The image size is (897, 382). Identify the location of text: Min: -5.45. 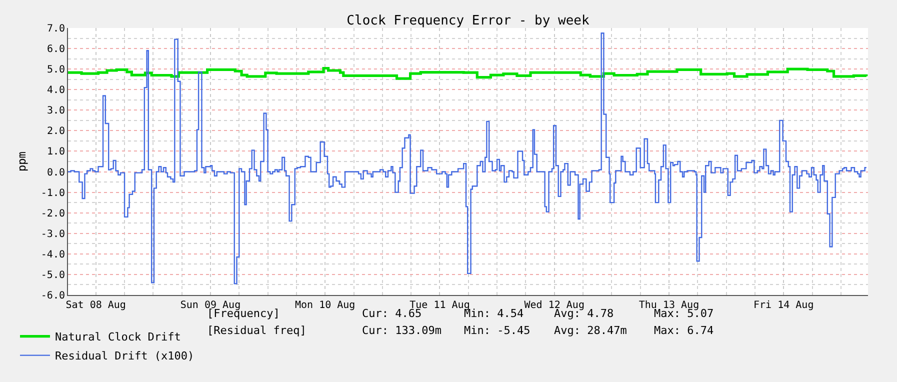
(497, 330).